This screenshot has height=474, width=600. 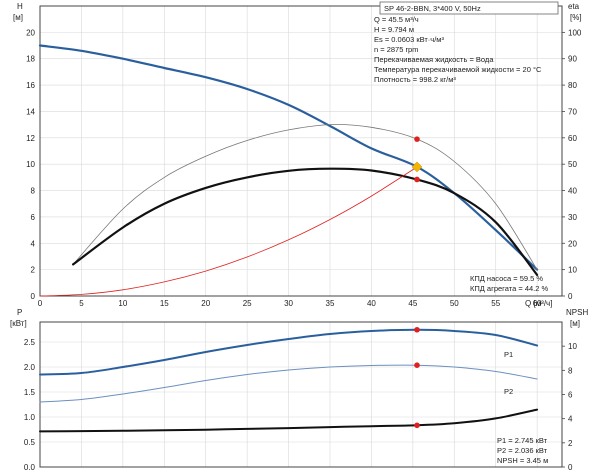 What do you see at coordinates (522, 450) in the screenshot?
I see `p2-value-label: P2 = 2.036 кВт` at bounding box center [522, 450].